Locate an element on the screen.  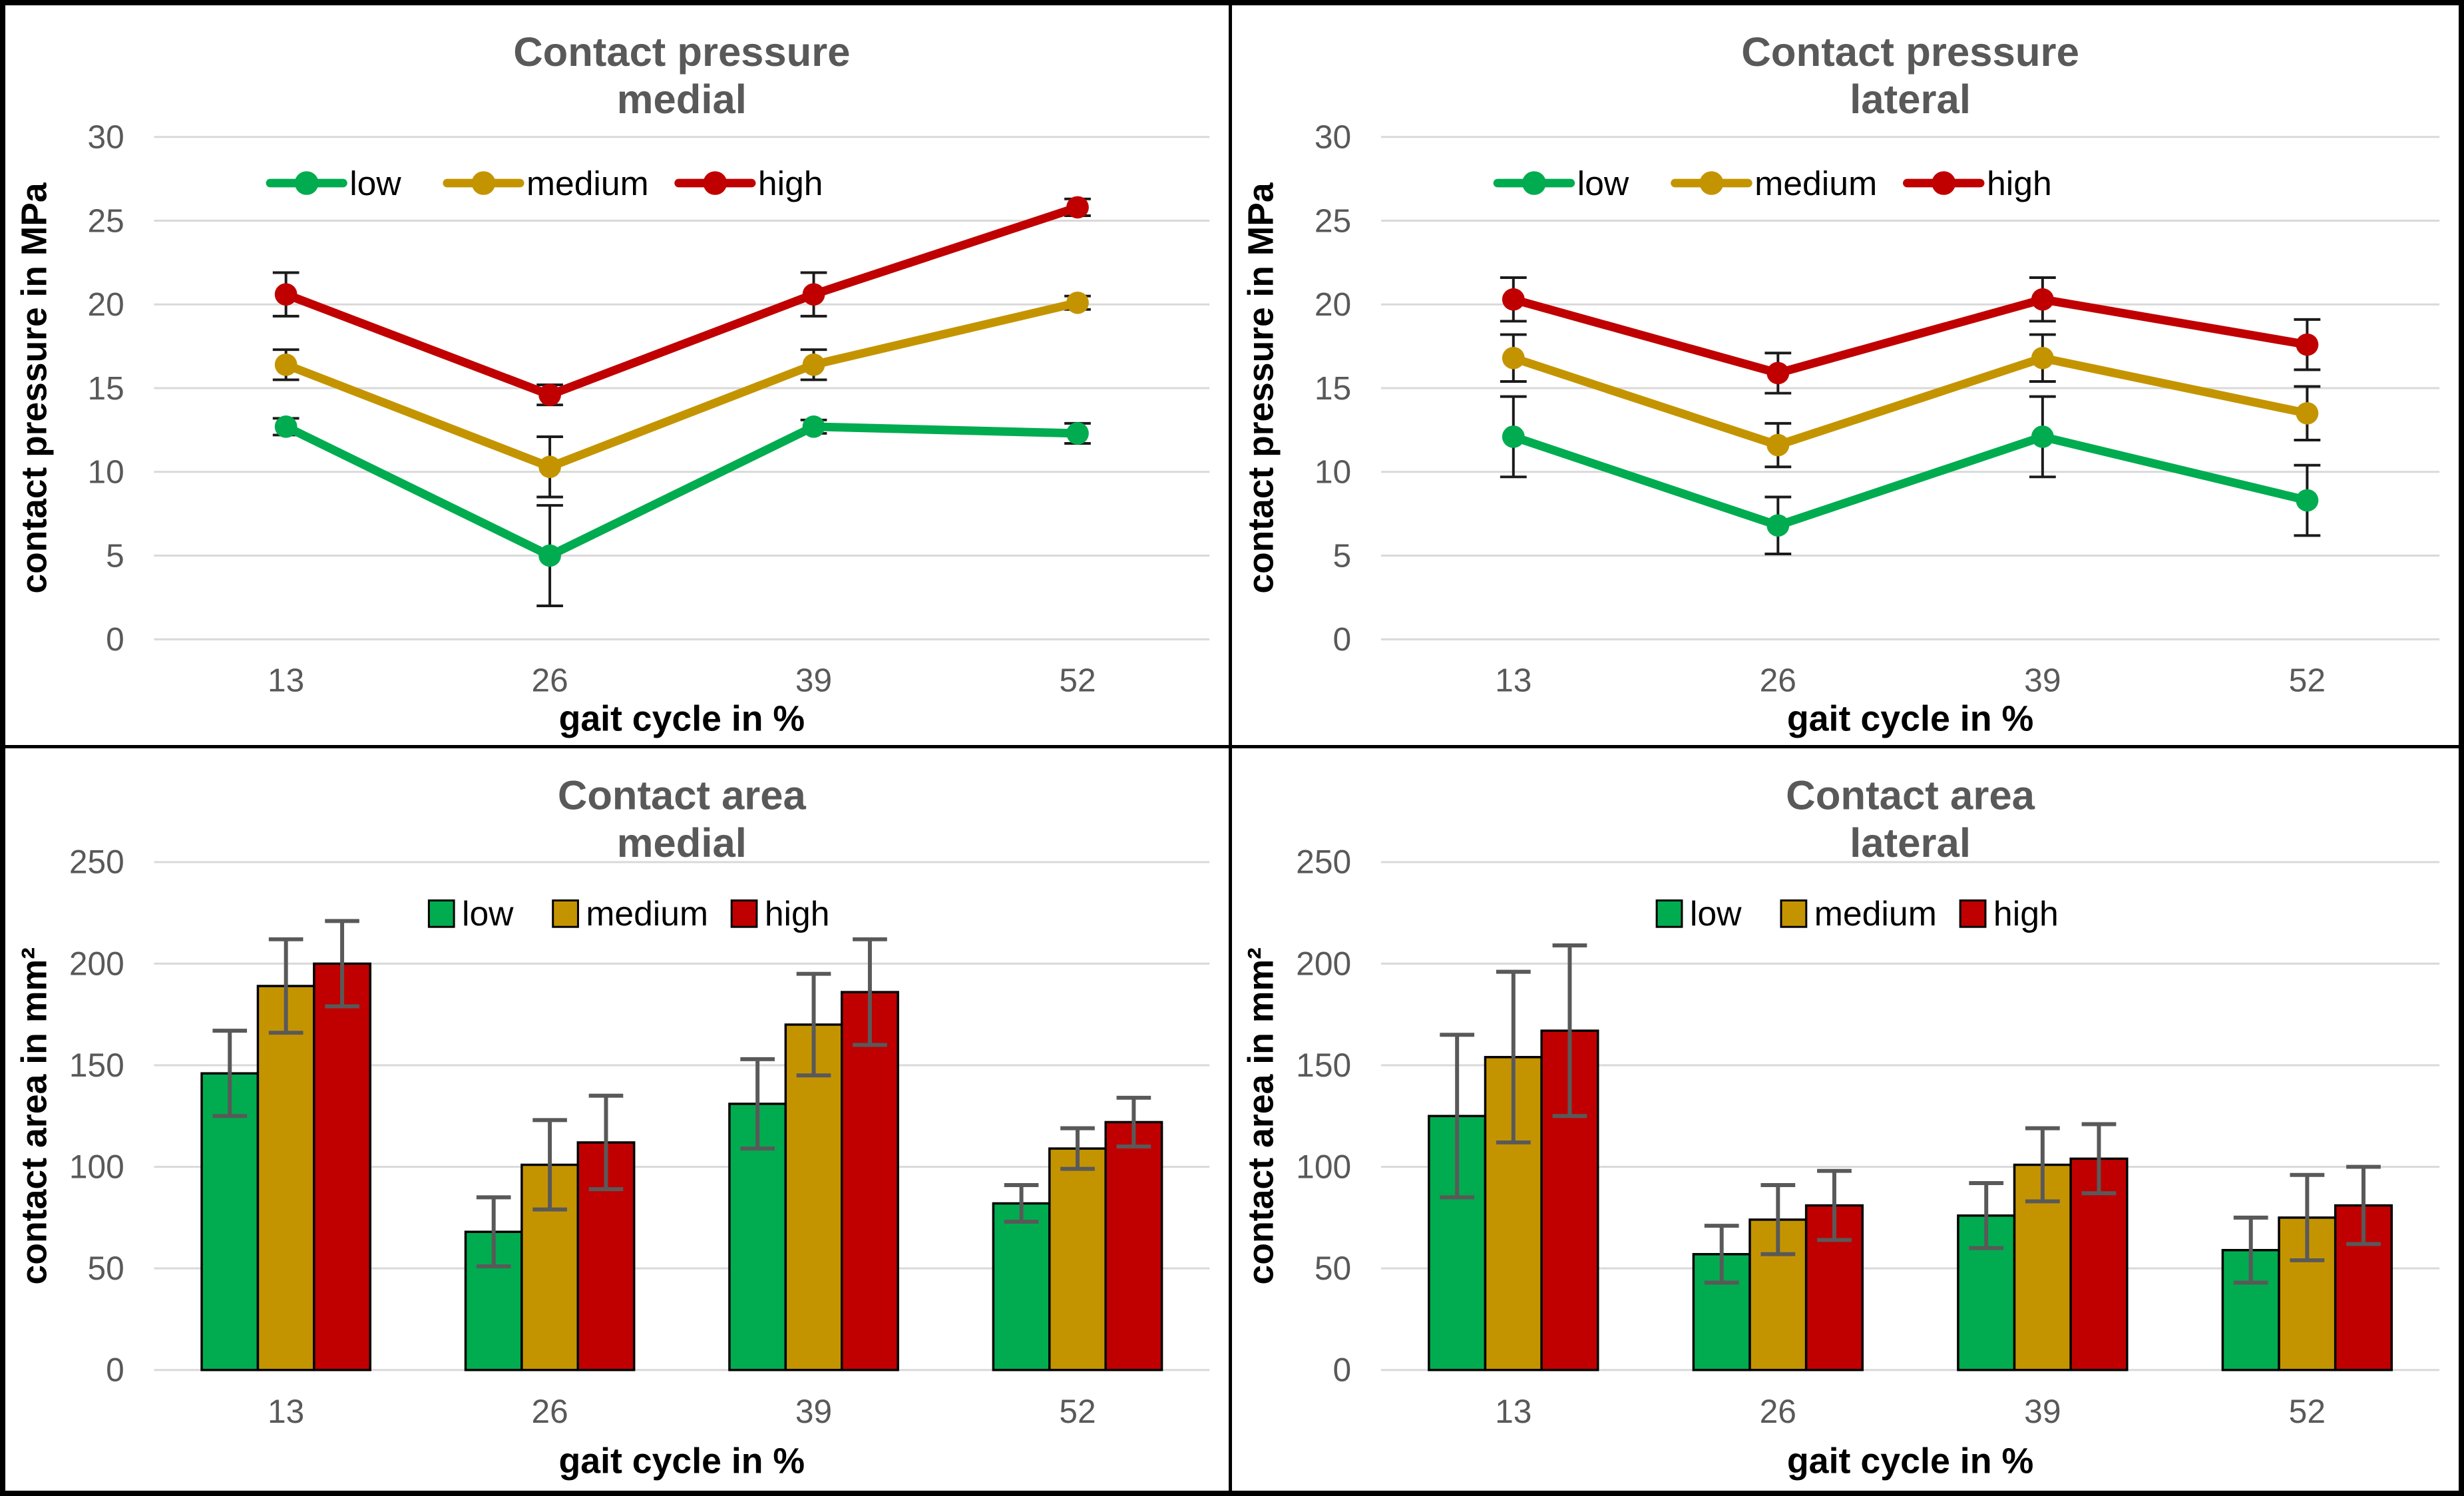
legend-item: medium is located at coordinates (546, 183).